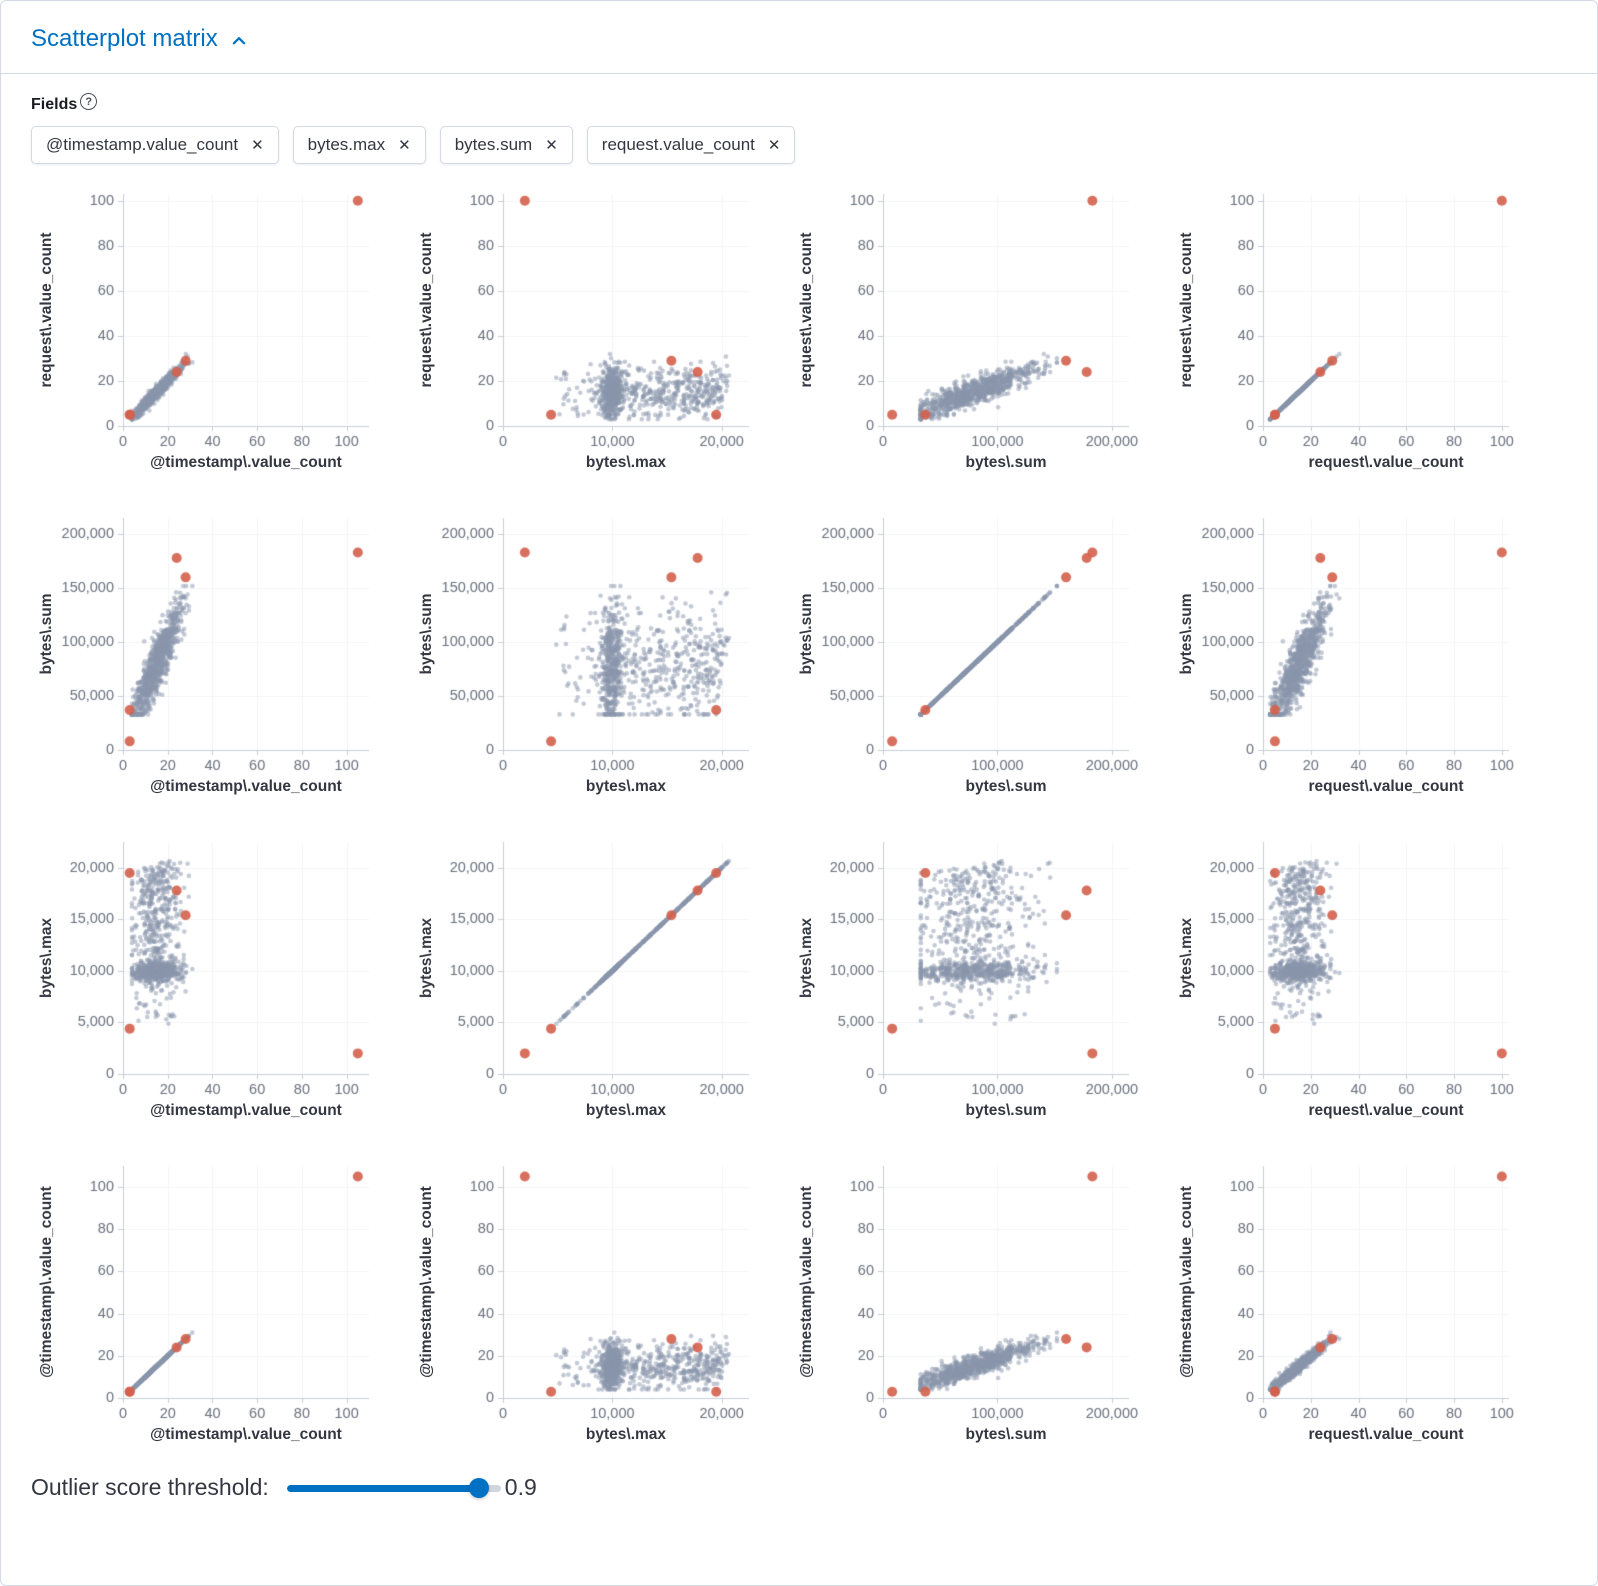 Image resolution: width=1598 pixels, height=1586 pixels. I want to click on scatter-cell: request\.value_count request\.value_count, so click(1357, 336).